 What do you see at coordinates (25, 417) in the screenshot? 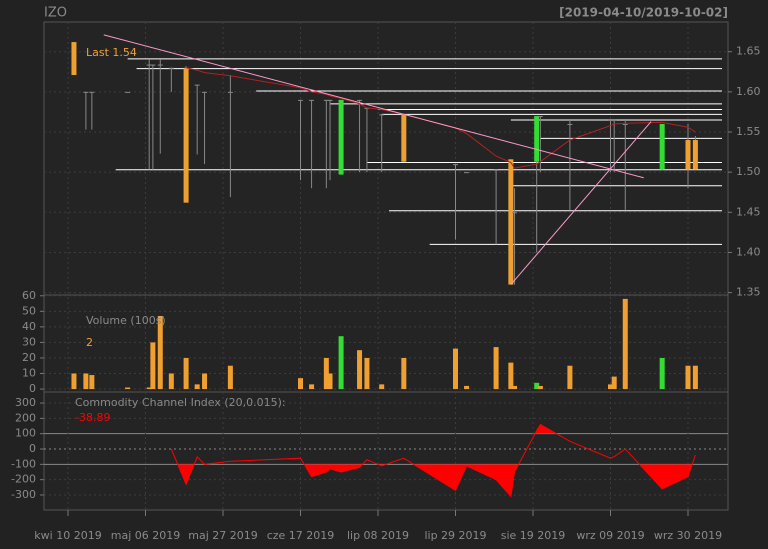
I see `cci-tick-label: 200` at bounding box center [25, 417].